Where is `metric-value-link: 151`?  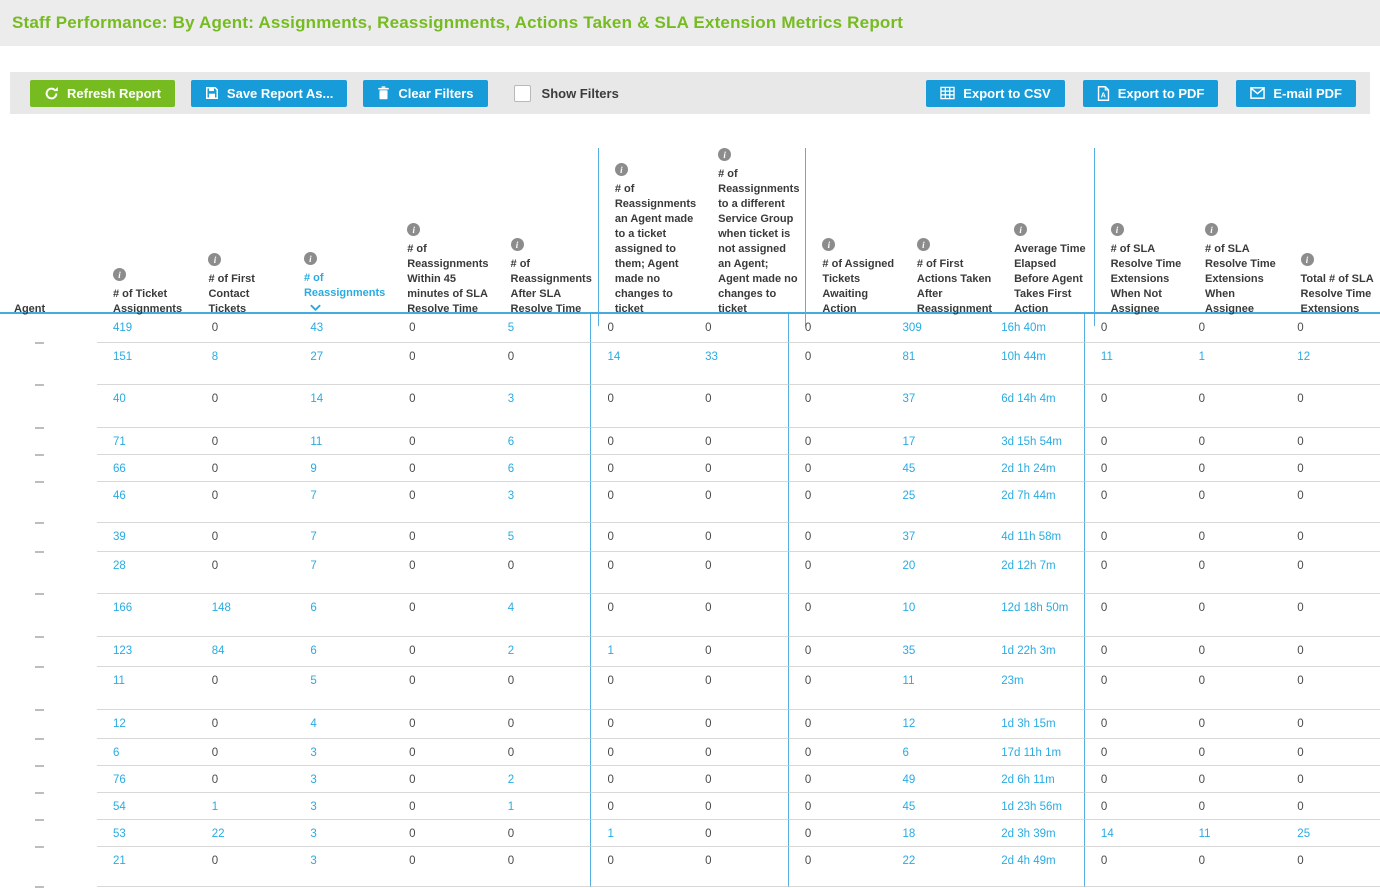 metric-value-link: 151 is located at coordinates (123, 357).